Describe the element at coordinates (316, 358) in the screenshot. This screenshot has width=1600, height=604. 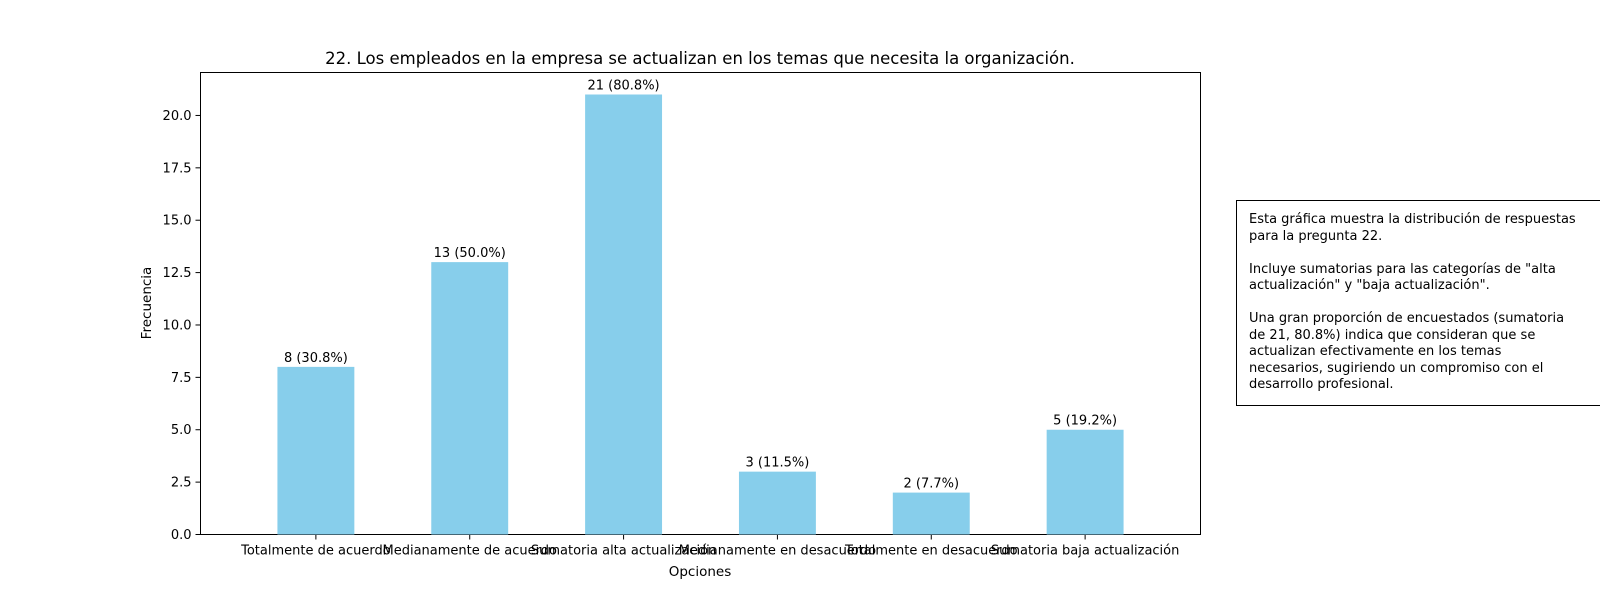
I see `bar-value-label: 8 (30.8%)` at that location.